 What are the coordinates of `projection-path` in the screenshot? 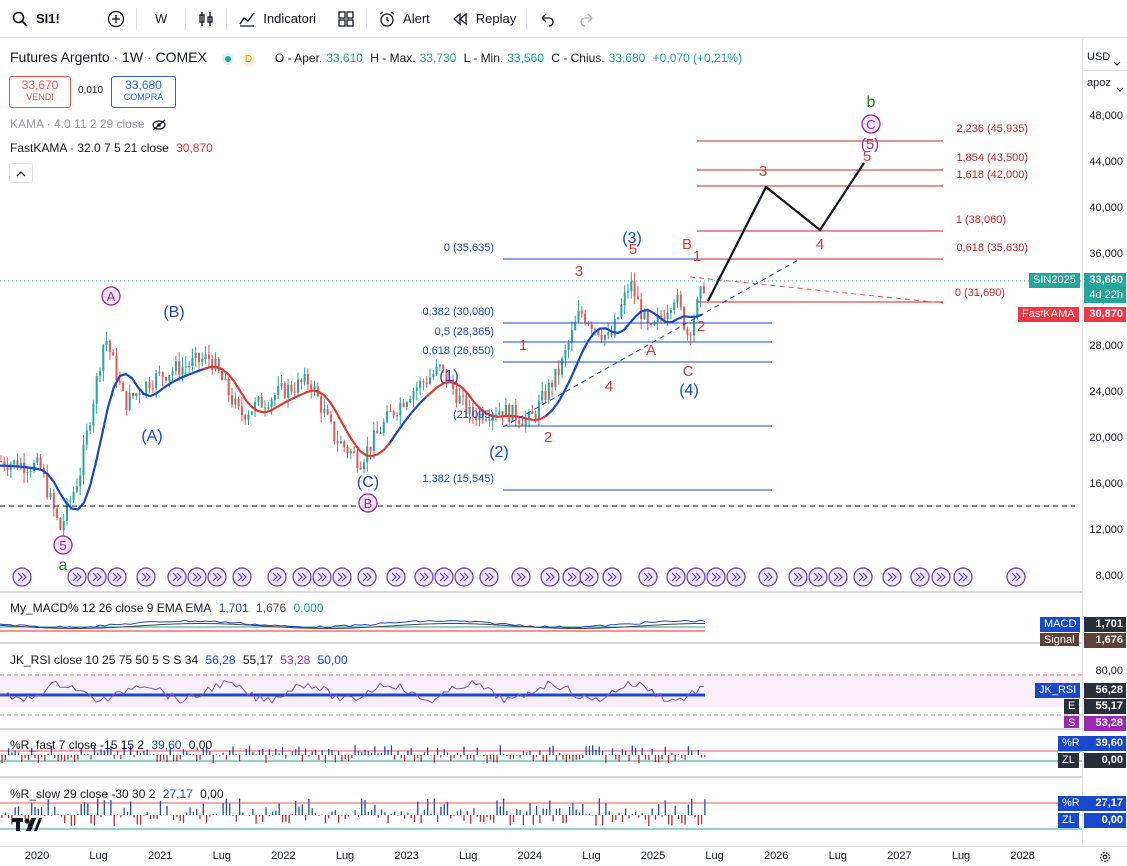 It's located at (786, 232).